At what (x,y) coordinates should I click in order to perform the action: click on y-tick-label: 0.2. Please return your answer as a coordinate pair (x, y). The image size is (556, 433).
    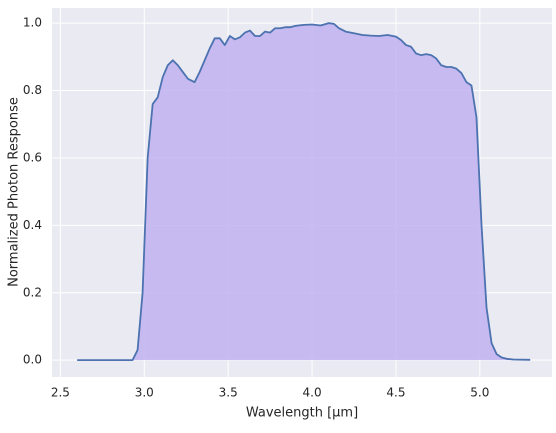
    Looking at the image, I should click on (32, 292).